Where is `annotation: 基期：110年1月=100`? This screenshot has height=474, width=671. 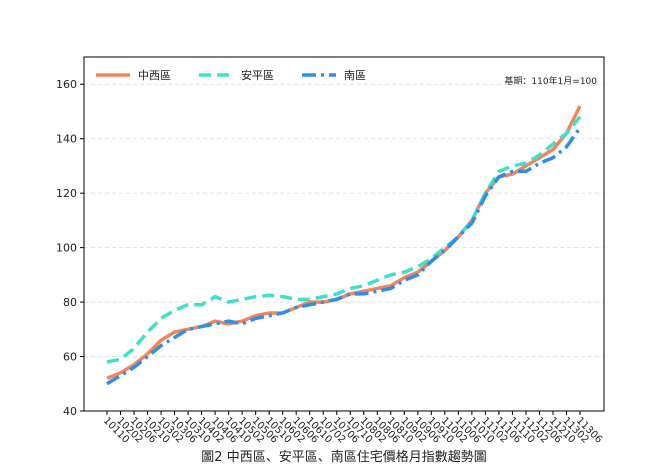 annotation: 基期：110年1月=100 is located at coordinates (550, 81).